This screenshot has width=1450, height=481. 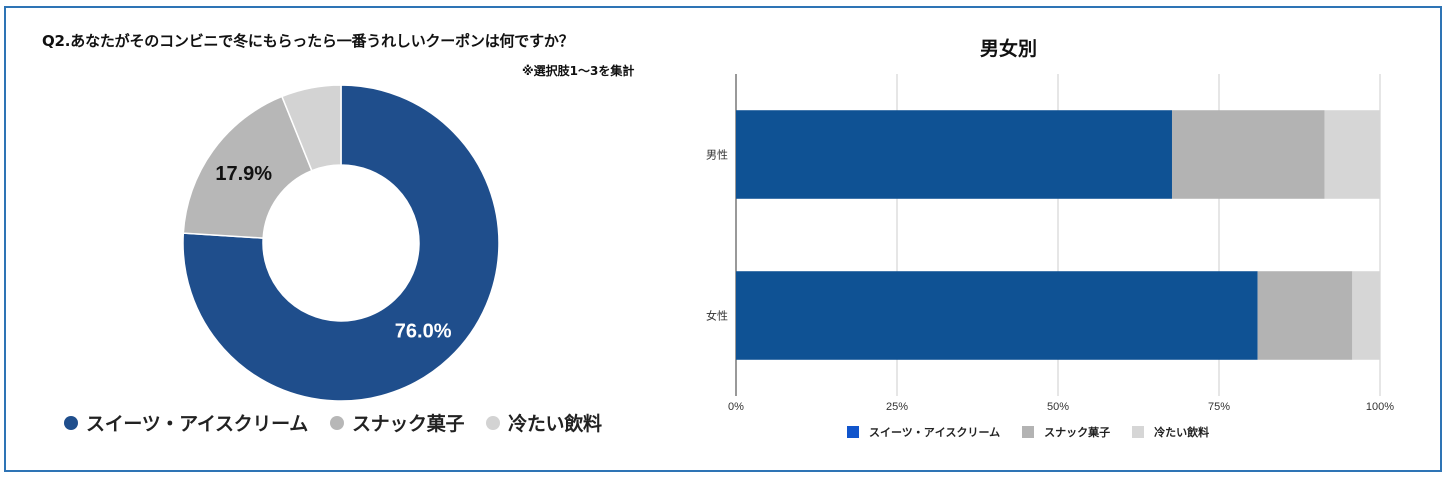 What do you see at coordinates (555, 424) in the screenshot?
I see `donut-legend-label: 冷たい飲料` at bounding box center [555, 424].